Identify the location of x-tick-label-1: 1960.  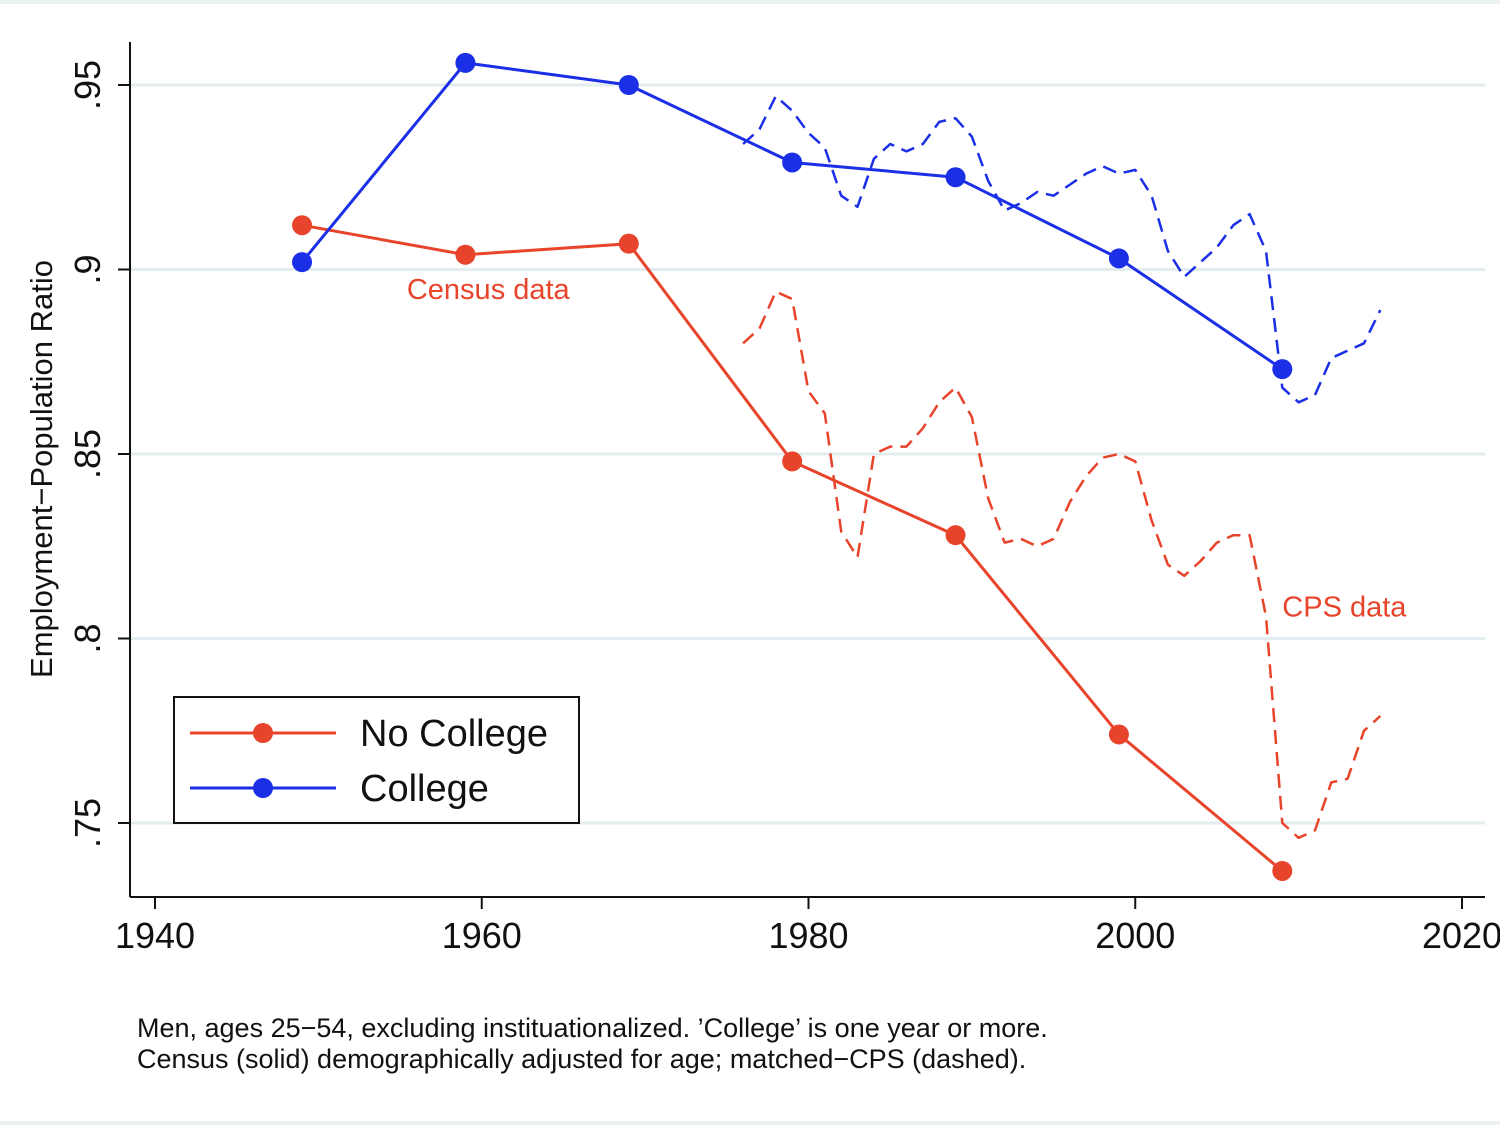
(482, 935).